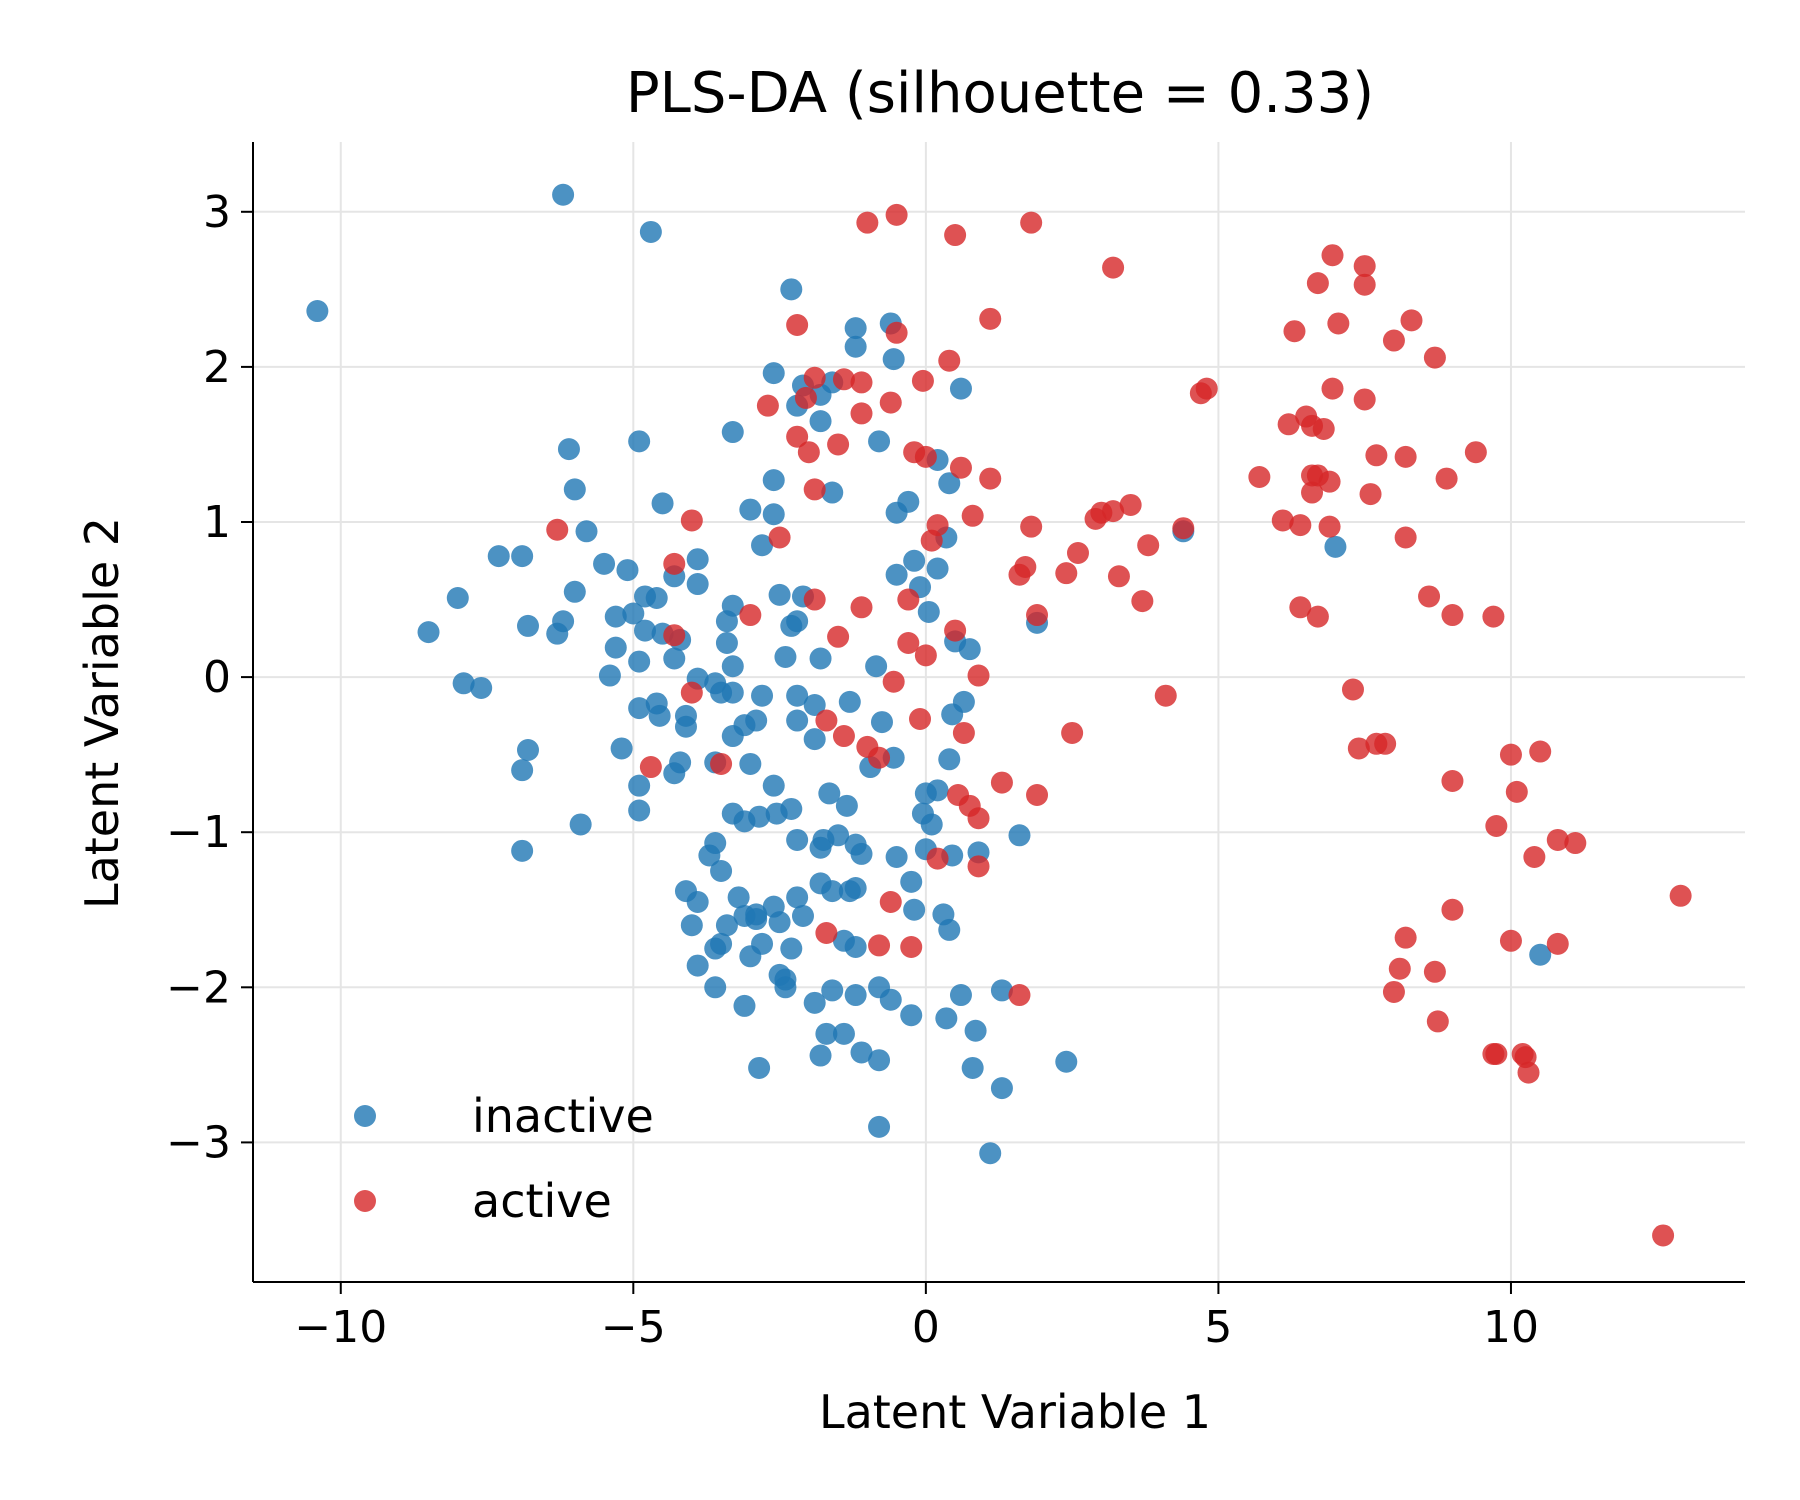 The image size is (1800, 1500). Describe the element at coordinates (217, 212) in the screenshot. I see `y-tick-label: 3` at that location.